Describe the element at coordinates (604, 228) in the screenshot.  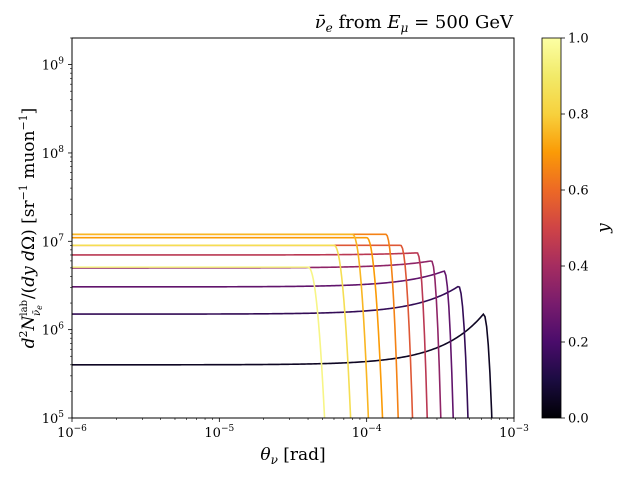
I see `colorbar-label: y` at that location.